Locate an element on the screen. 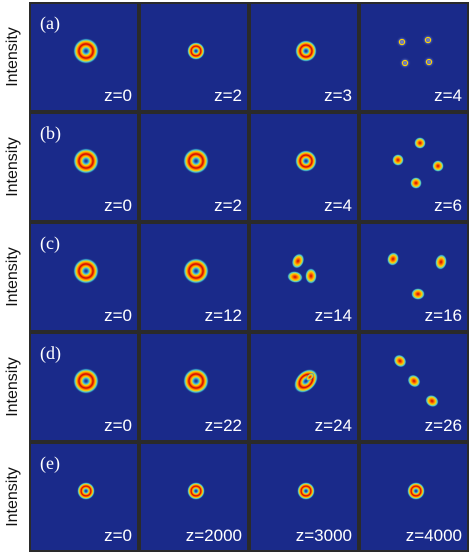 Image resolution: width=474 pixels, height=560 pixels. intensity-panel: z=0 (e) is located at coordinates (84, 497).